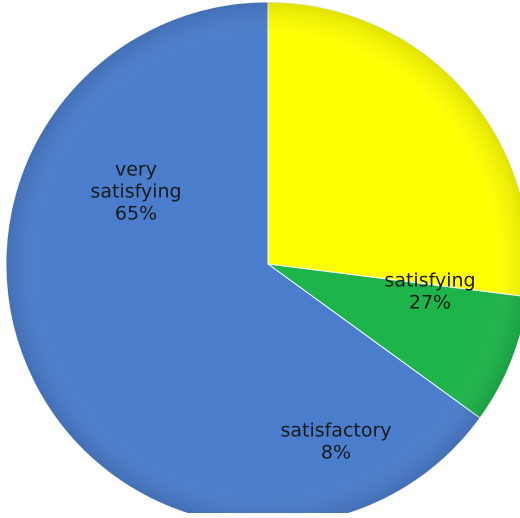  What do you see at coordinates (430, 303) in the screenshot?
I see `slice-value-label: 27%` at bounding box center [430, 303].